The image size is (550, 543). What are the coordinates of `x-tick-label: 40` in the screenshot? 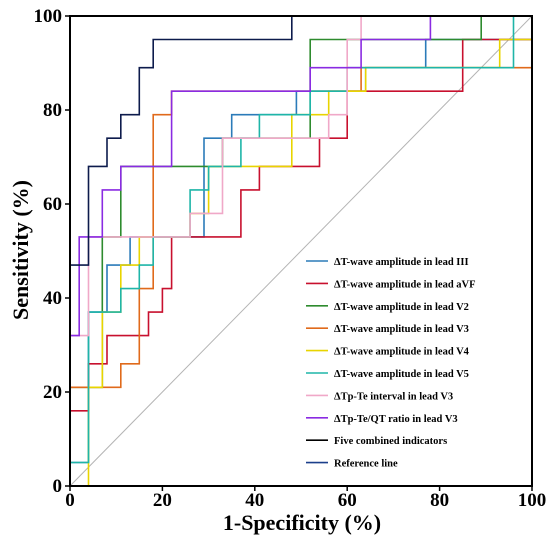 It's located at (254, 500).